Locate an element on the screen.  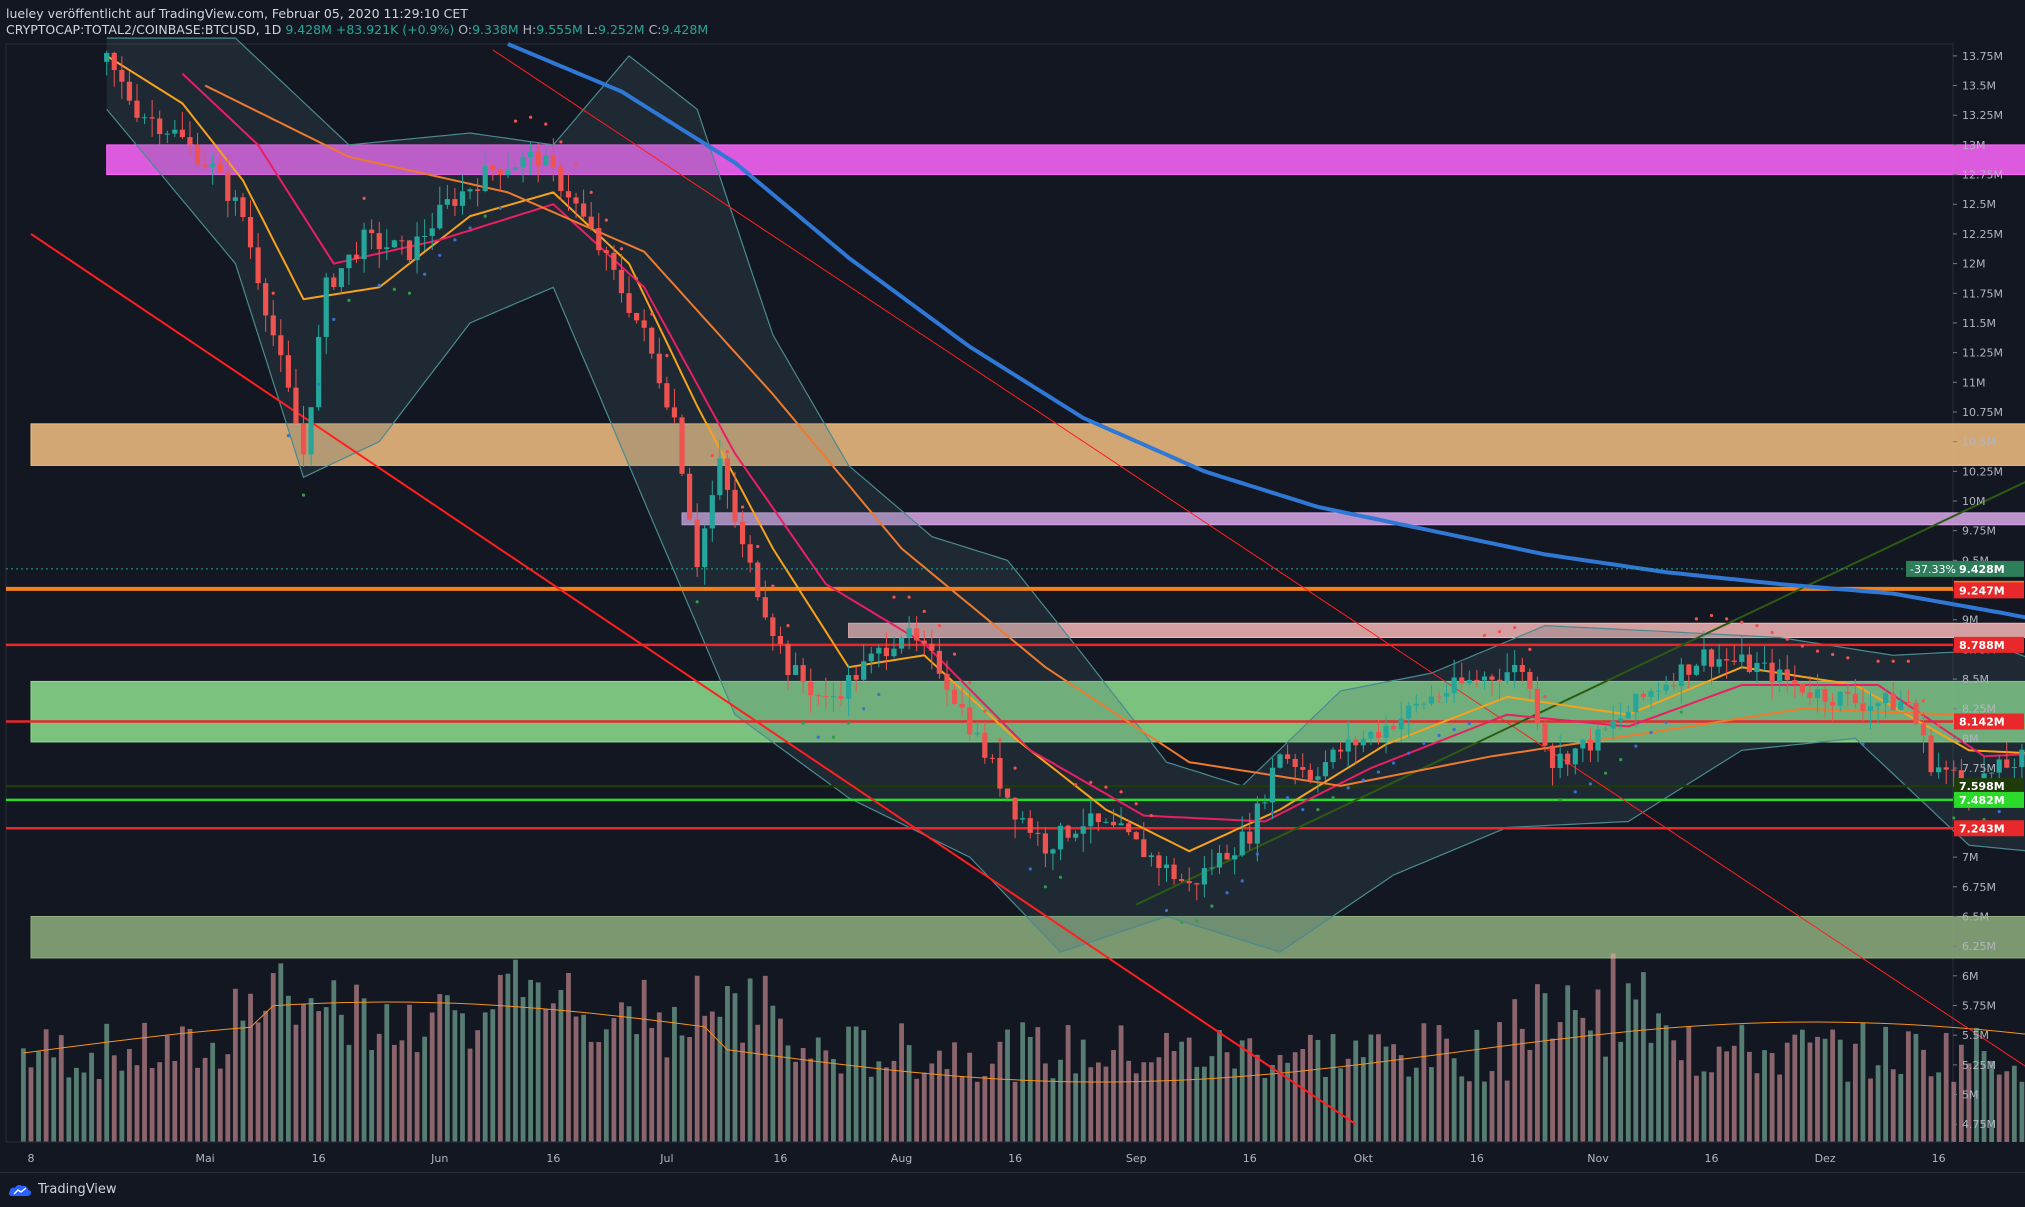
close-label: C: is located at coordinates (655, 29).